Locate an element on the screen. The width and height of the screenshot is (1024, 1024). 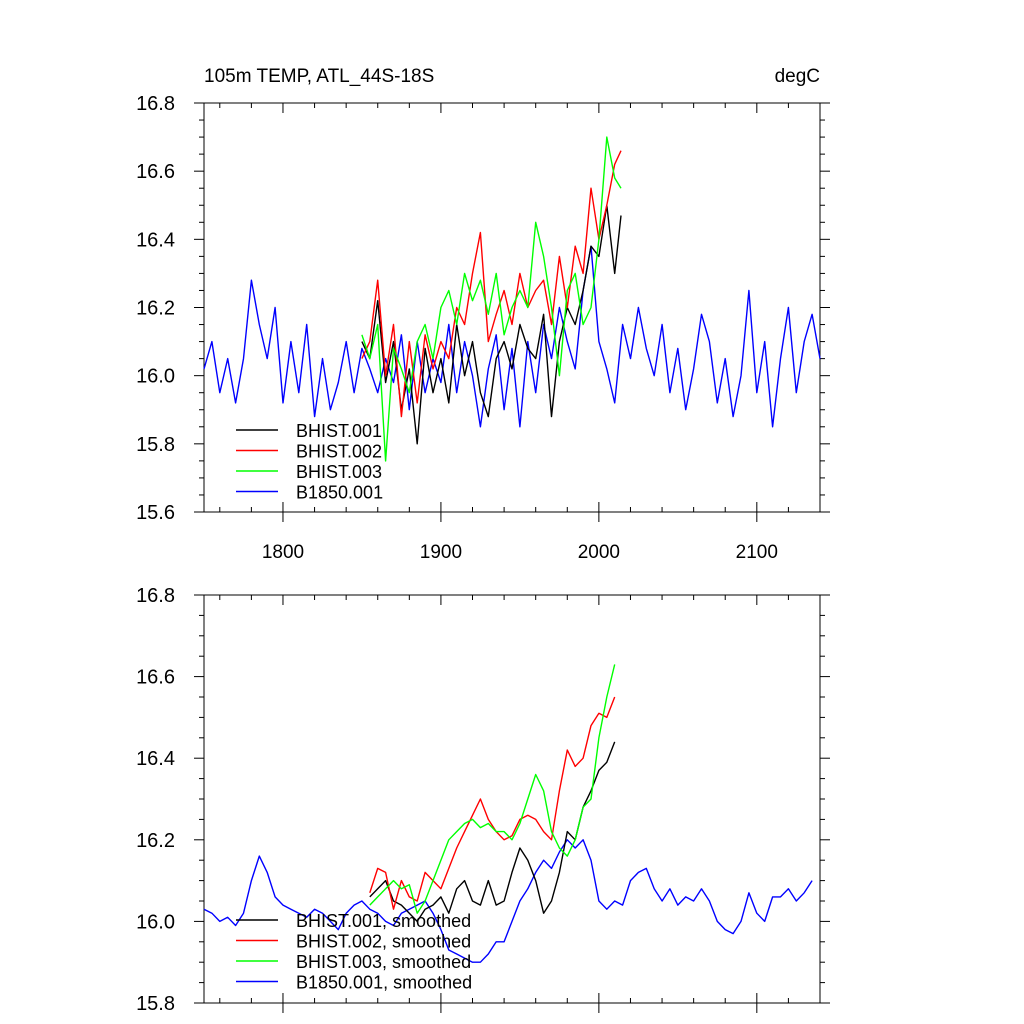
series-line-bhist-003-smoothed is located at coordinates (492, 789).